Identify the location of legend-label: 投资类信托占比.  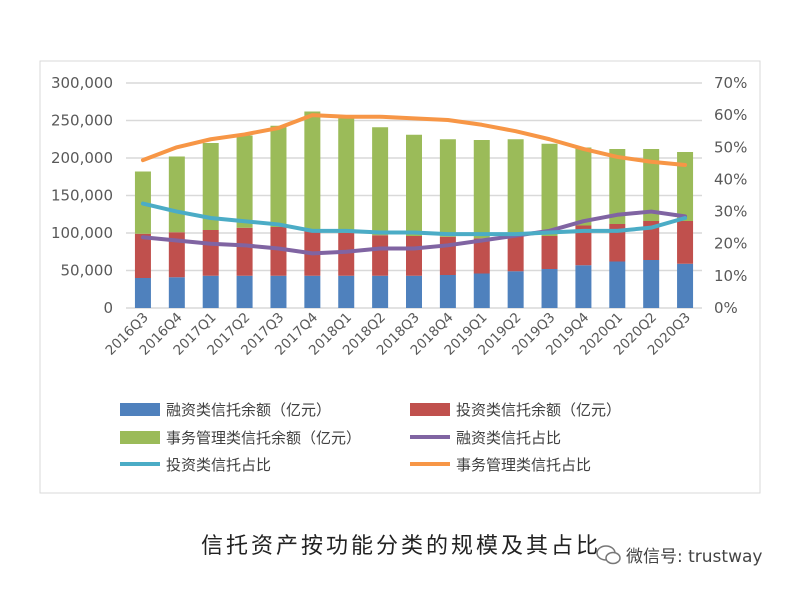
(218, 465).